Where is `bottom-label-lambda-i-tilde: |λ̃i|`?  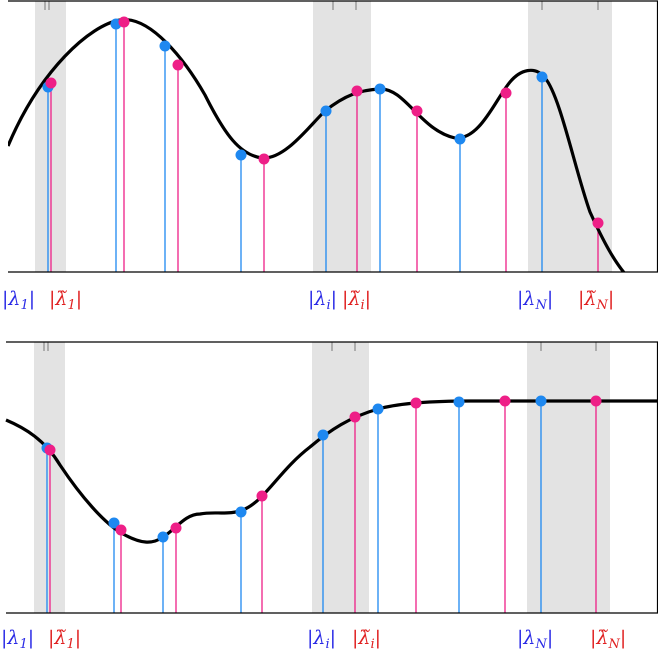 bottom-label-lambda-i-tilde: |λ̃i| is located at coordinates (366, 639).